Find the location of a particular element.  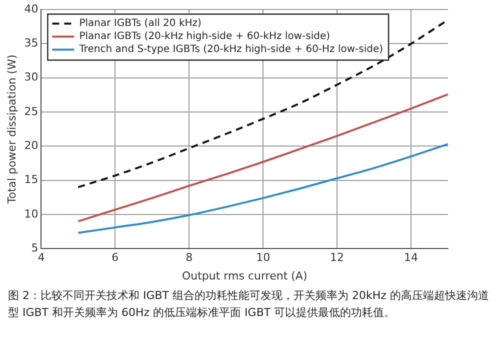

y-tick-label: 25 is located at coordinates (31, 111).